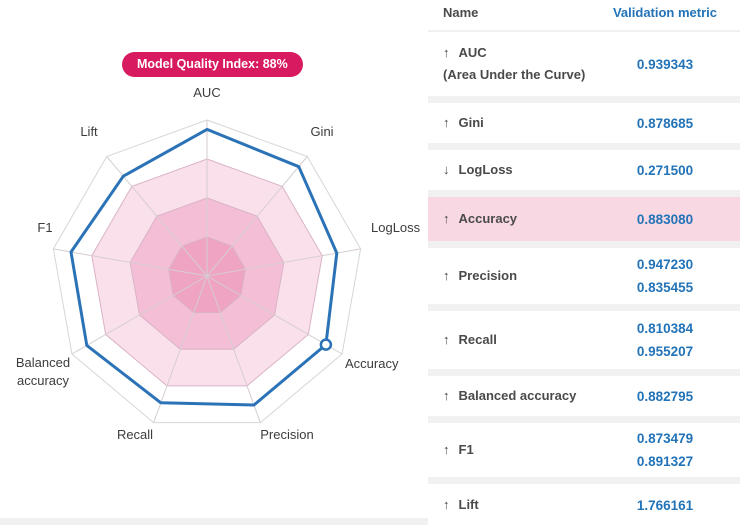  I want to click on metric-value: 0.883080, so click(665, 219).